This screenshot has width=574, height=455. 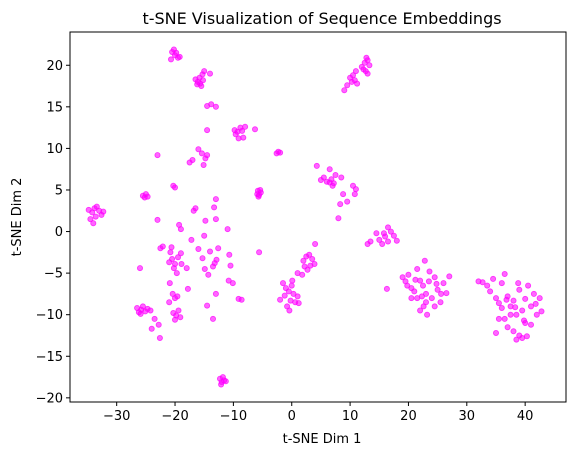 I want to click on y-axis-label: t-SNE Dim 2, so click(x=17, y=217).